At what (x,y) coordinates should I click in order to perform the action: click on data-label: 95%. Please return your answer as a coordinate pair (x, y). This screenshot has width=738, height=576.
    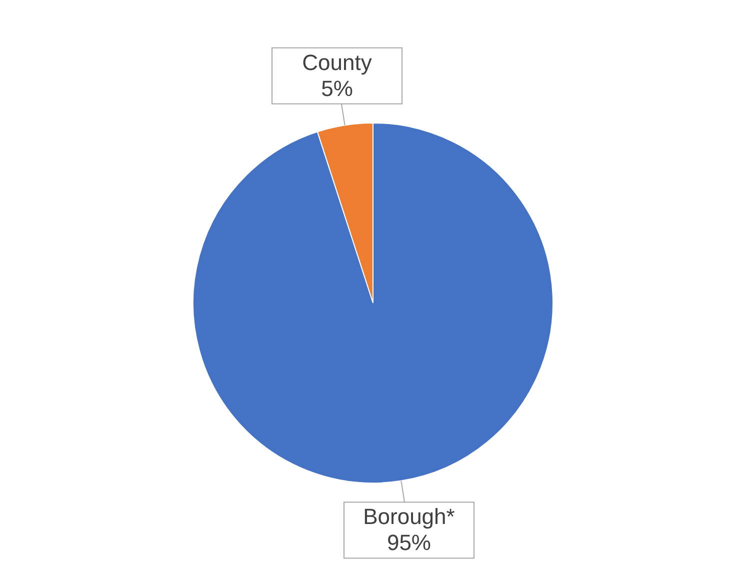
    Looking at the image, I should click on (409, 543).